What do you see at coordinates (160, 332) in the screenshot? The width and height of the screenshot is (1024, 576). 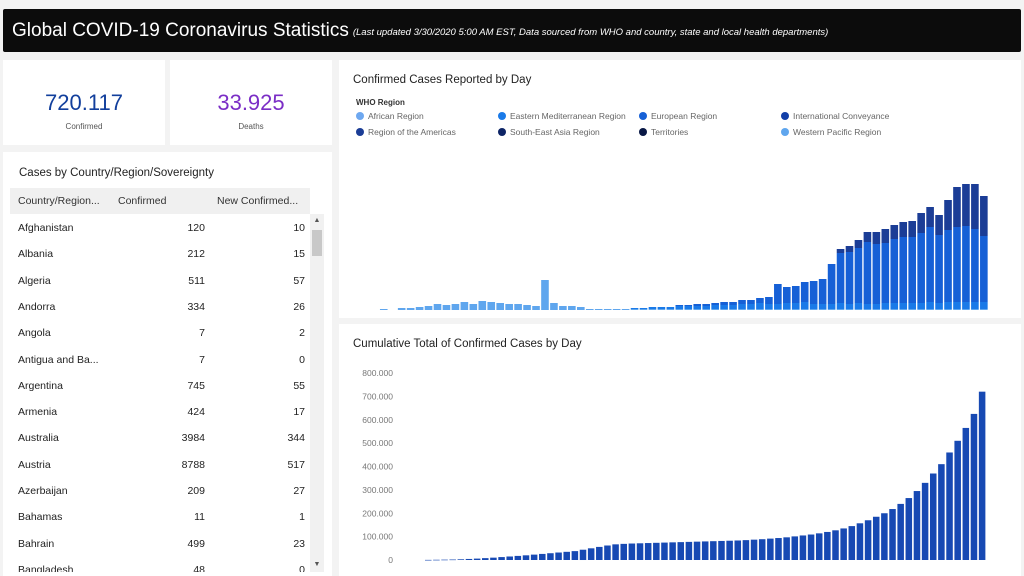 I see `table-row: Angola 7 2` at bounding box center [160, 332].